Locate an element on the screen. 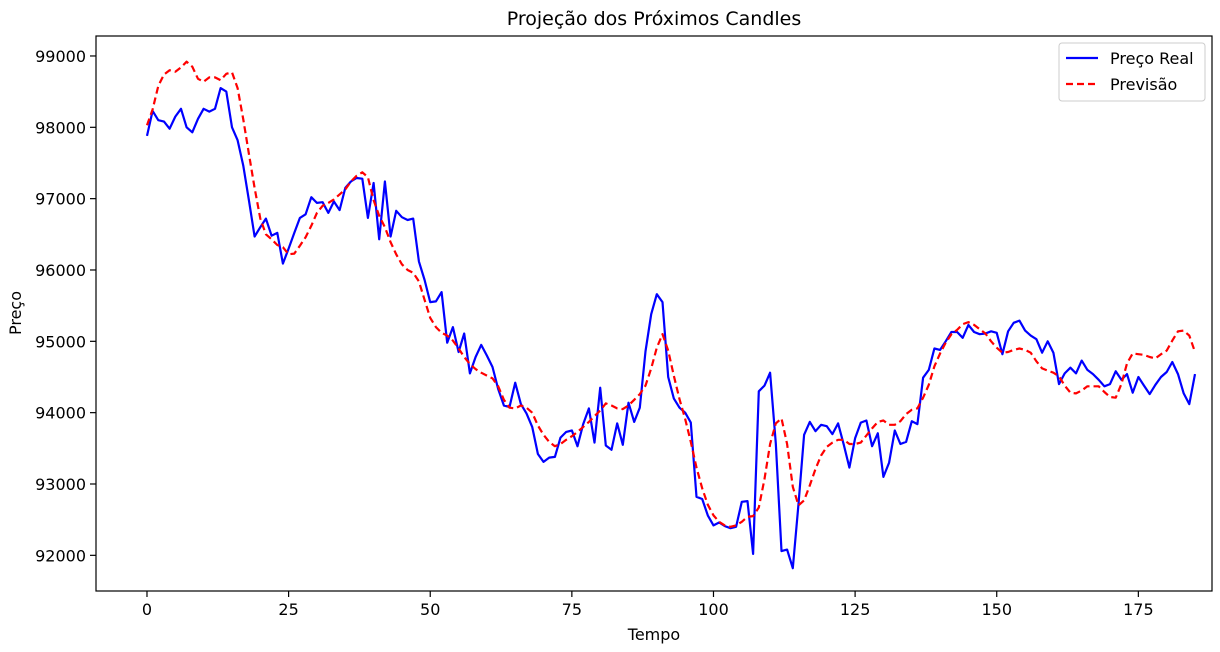 This screenshot has width=1220, height=652. y-tick-label: 92000 is located at coordinates (60, 555).